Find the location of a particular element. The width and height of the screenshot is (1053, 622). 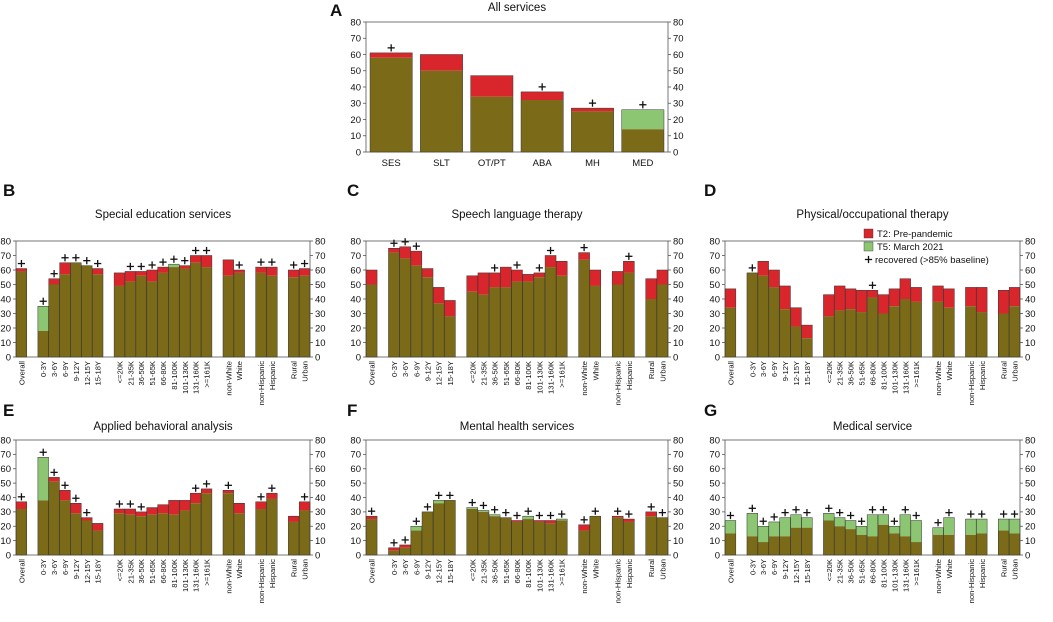

bar-b-19-top is located at coordinates (228, 267).